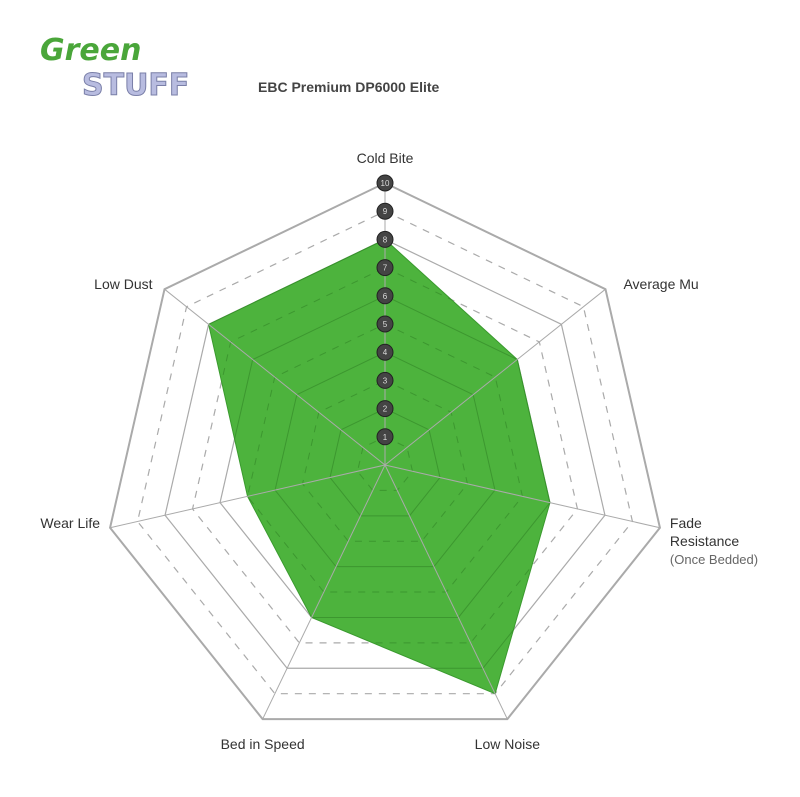  Describe the element at coordinates (123, 284) in the screenshot. I see `axis-label-low-dust: Low Dust` at that location.